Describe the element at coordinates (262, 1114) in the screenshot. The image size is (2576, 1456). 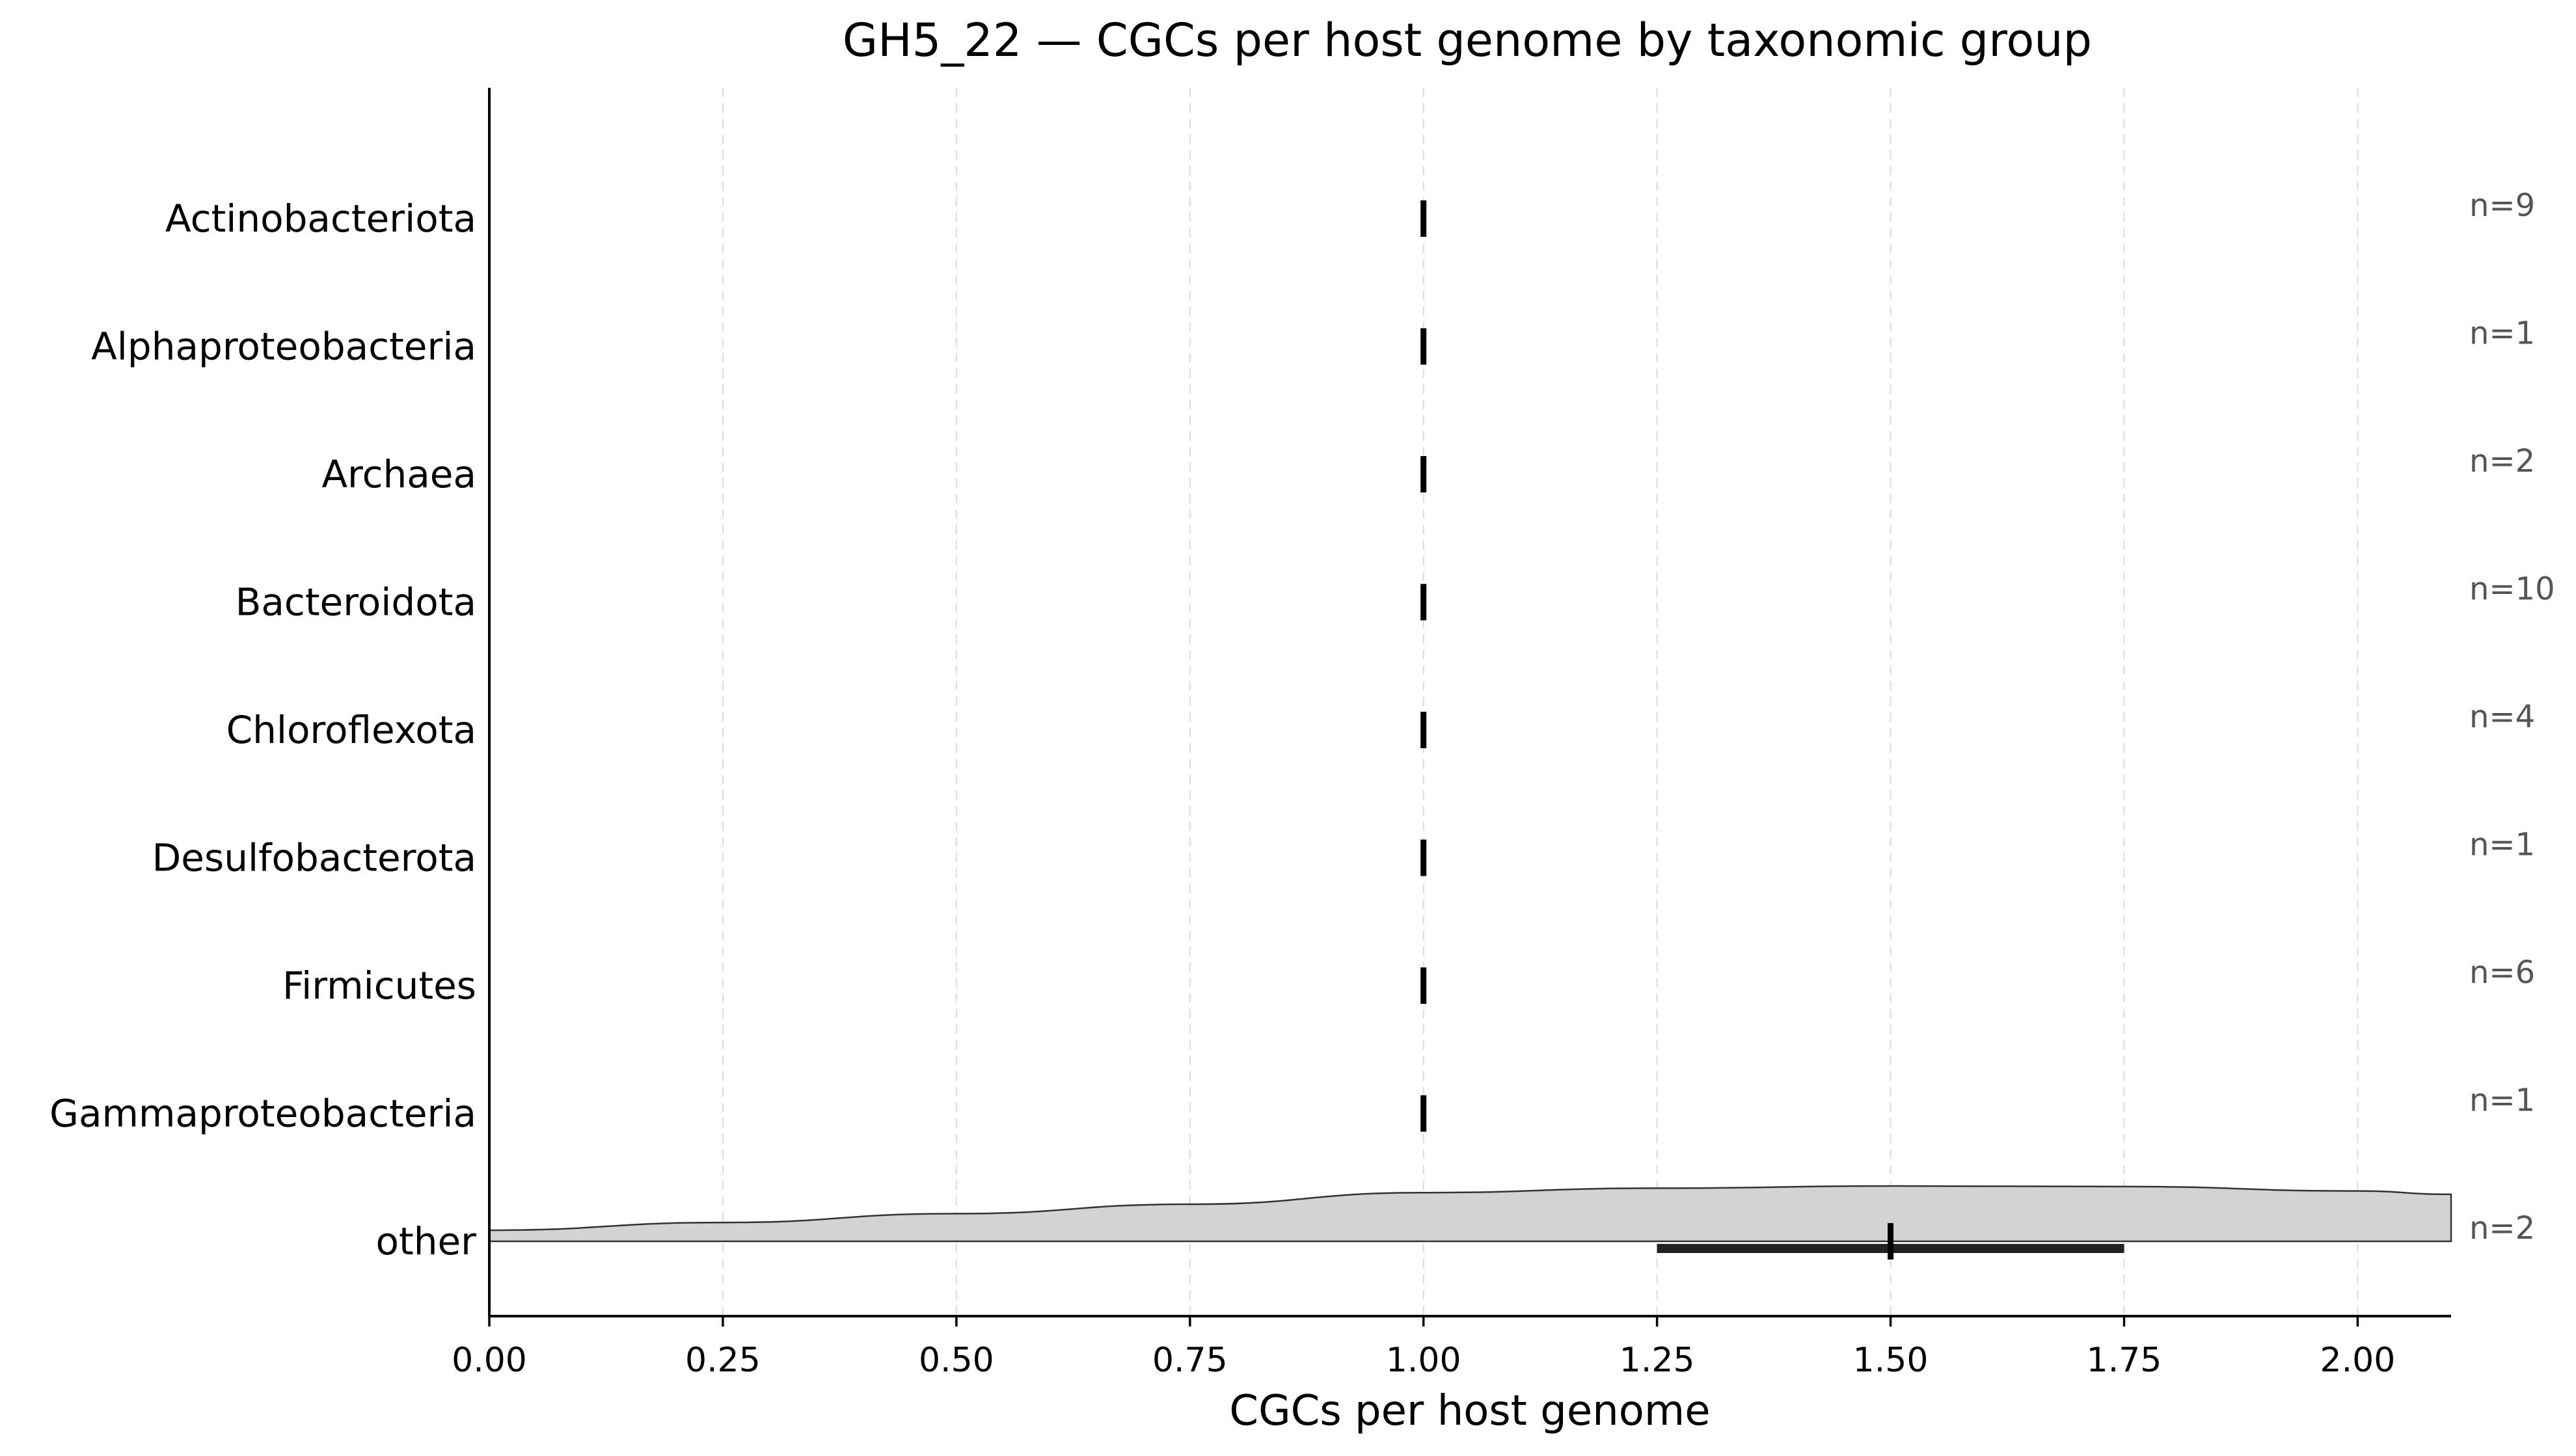
I see `category-label: Gammaproteobacteria` at that location.